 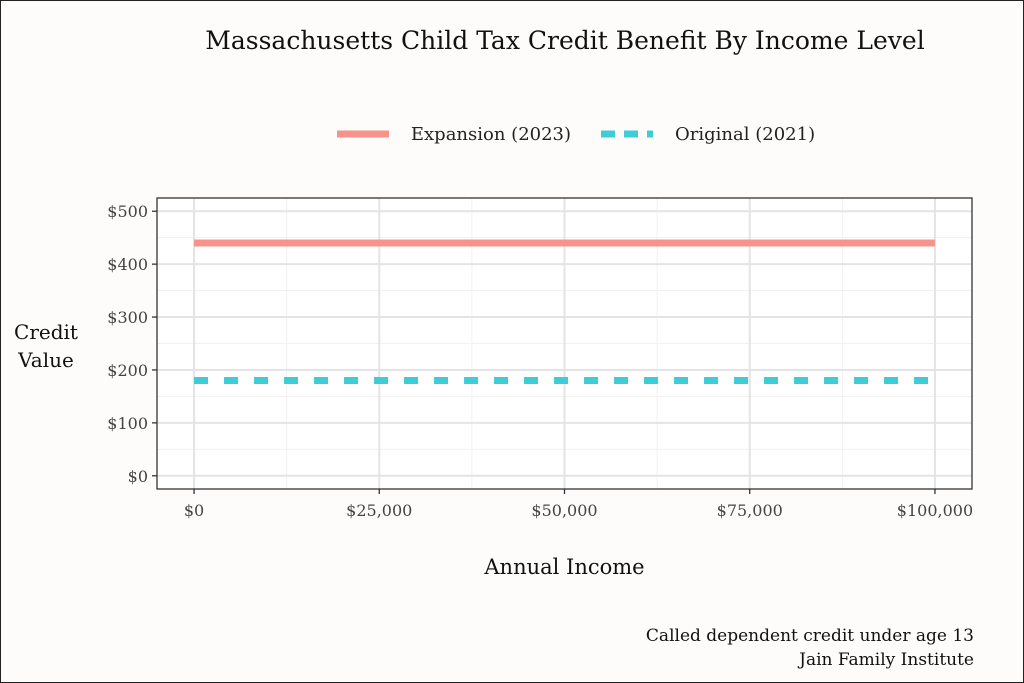 I want to click on legend: Expansion (2023) Original (2021), so click(x=512, y=134).